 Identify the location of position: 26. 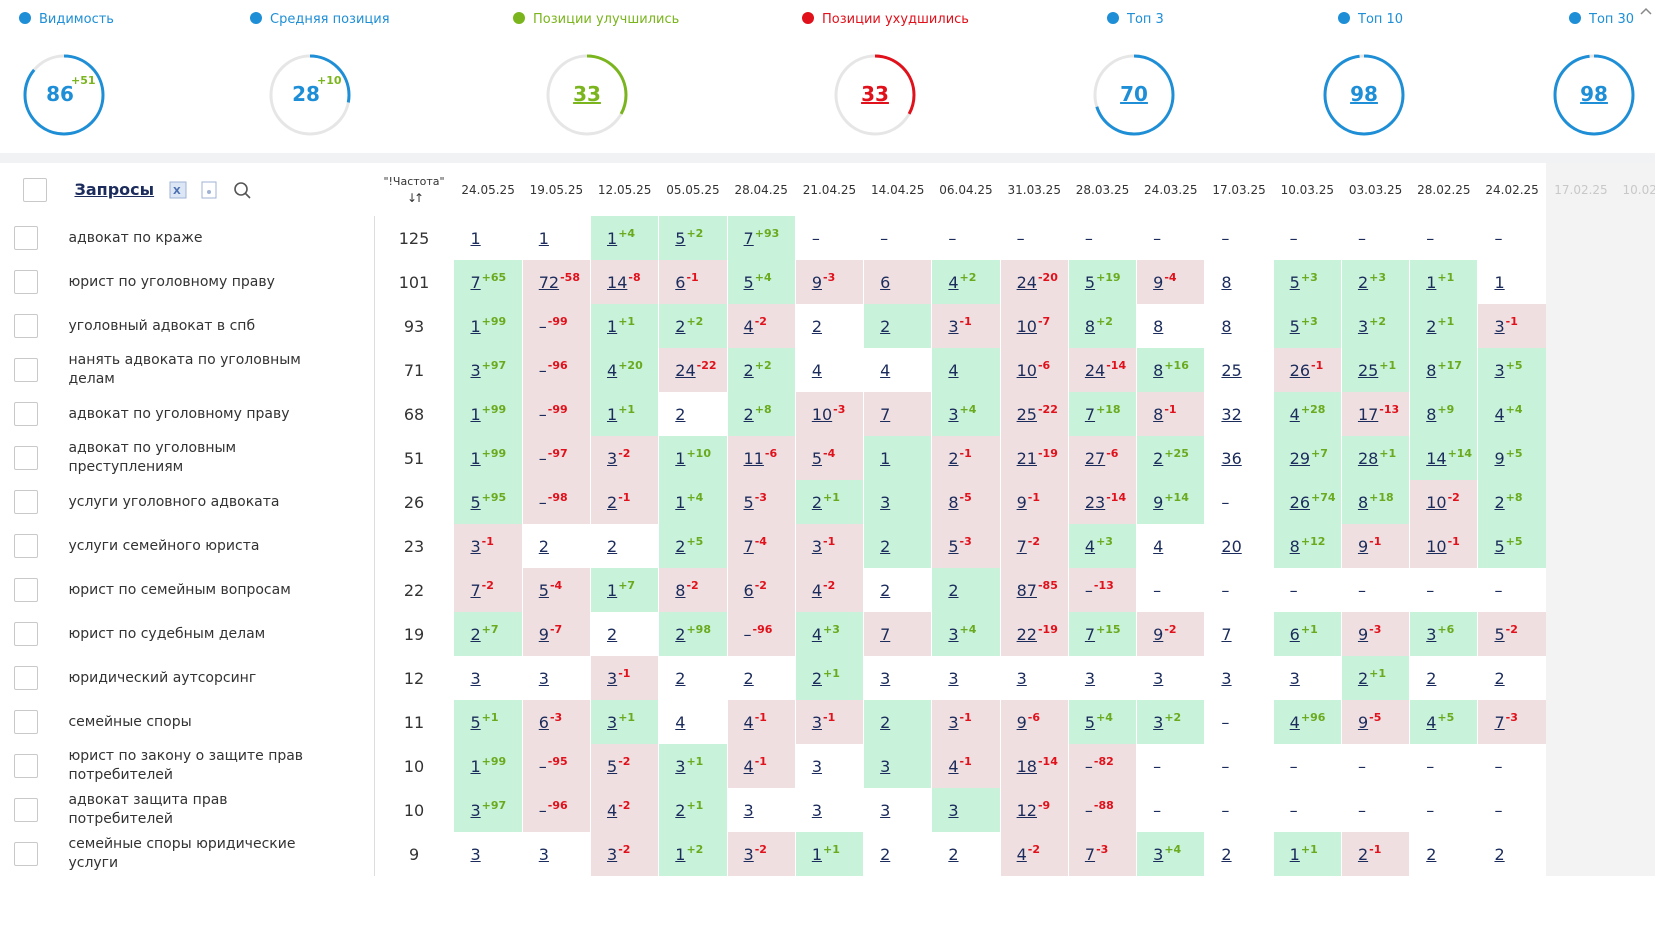
(1300, 502).